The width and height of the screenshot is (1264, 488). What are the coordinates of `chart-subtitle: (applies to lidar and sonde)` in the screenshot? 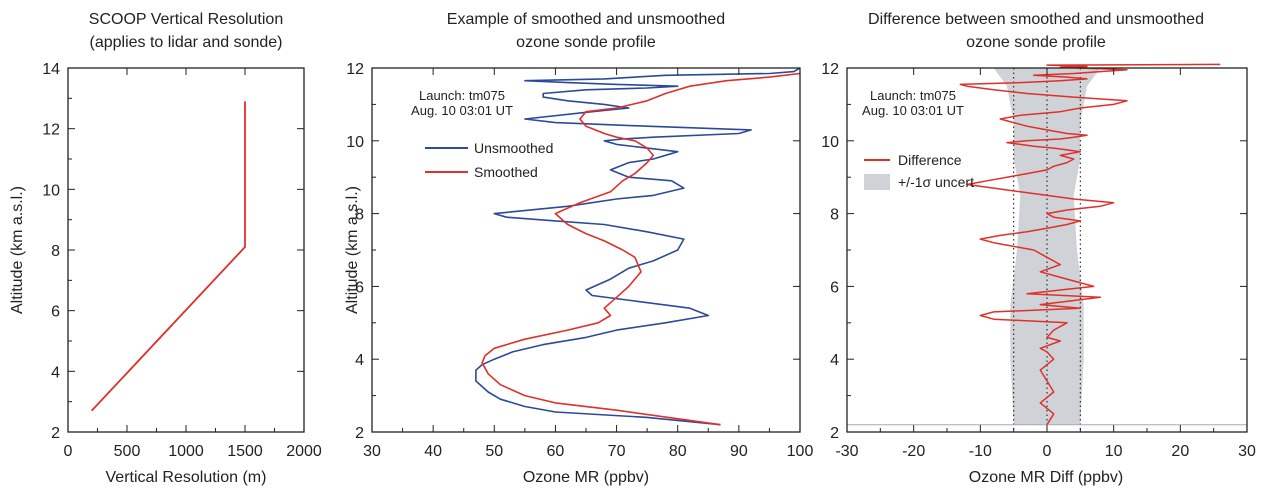 It's located at (185, 42).